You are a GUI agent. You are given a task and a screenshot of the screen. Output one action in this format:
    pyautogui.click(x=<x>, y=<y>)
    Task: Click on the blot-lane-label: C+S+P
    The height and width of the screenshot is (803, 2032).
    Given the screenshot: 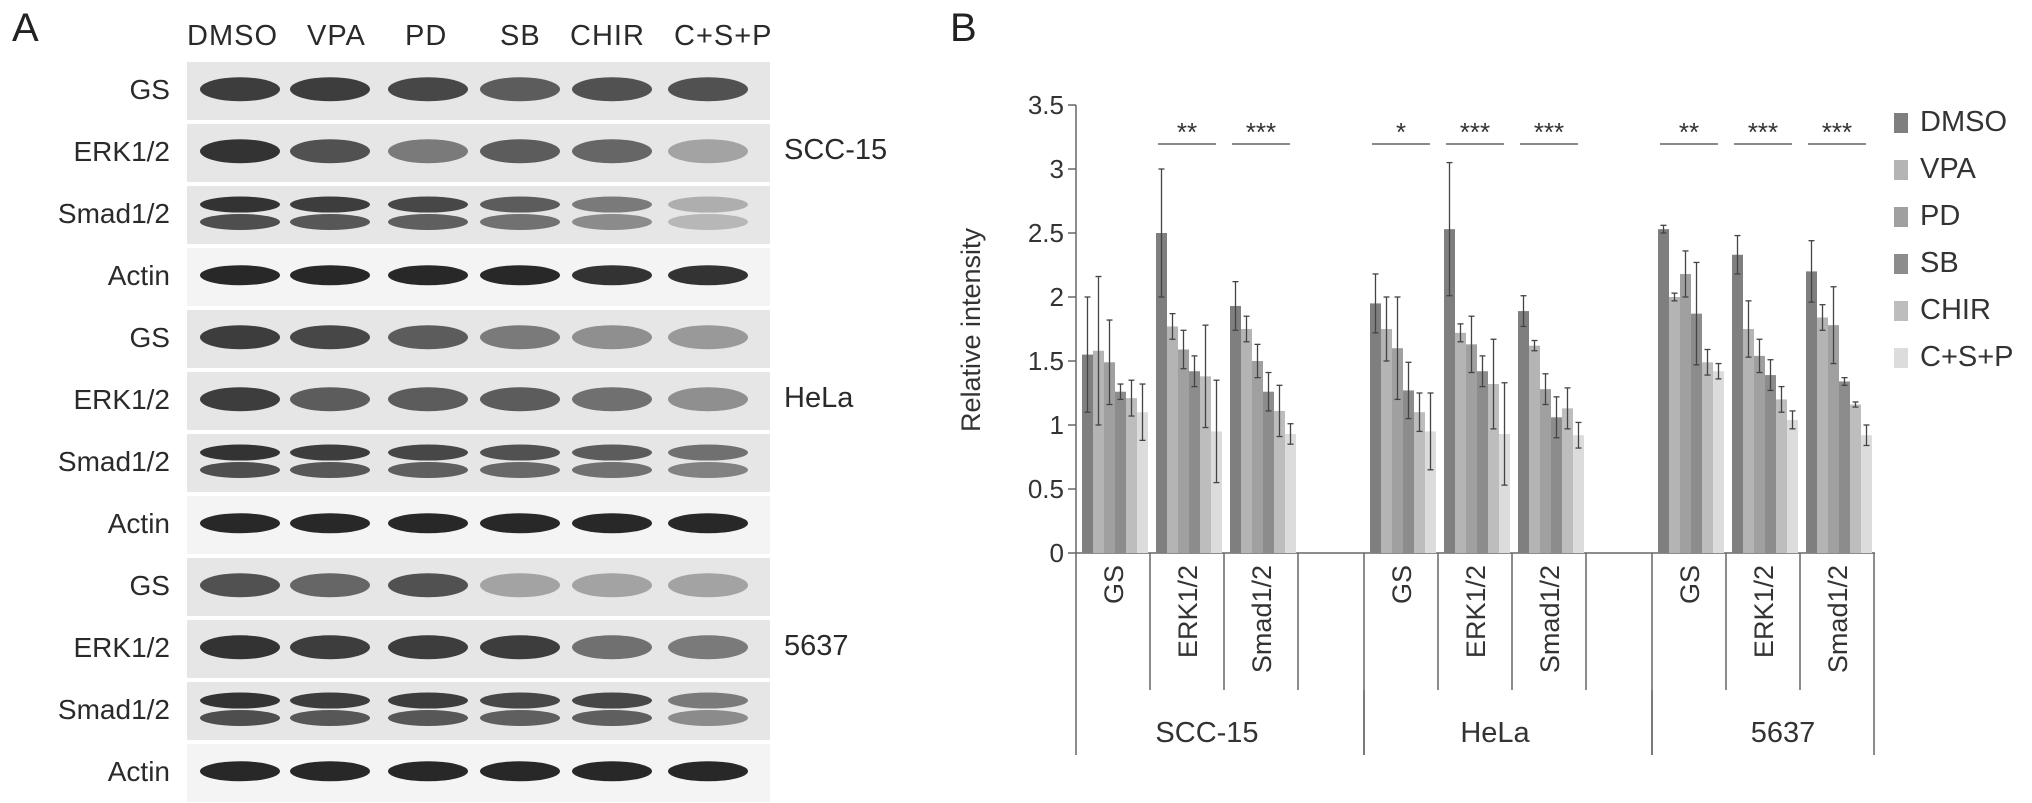 What is the action you would take?
    pyautogui.click(x=723, y=36)
    